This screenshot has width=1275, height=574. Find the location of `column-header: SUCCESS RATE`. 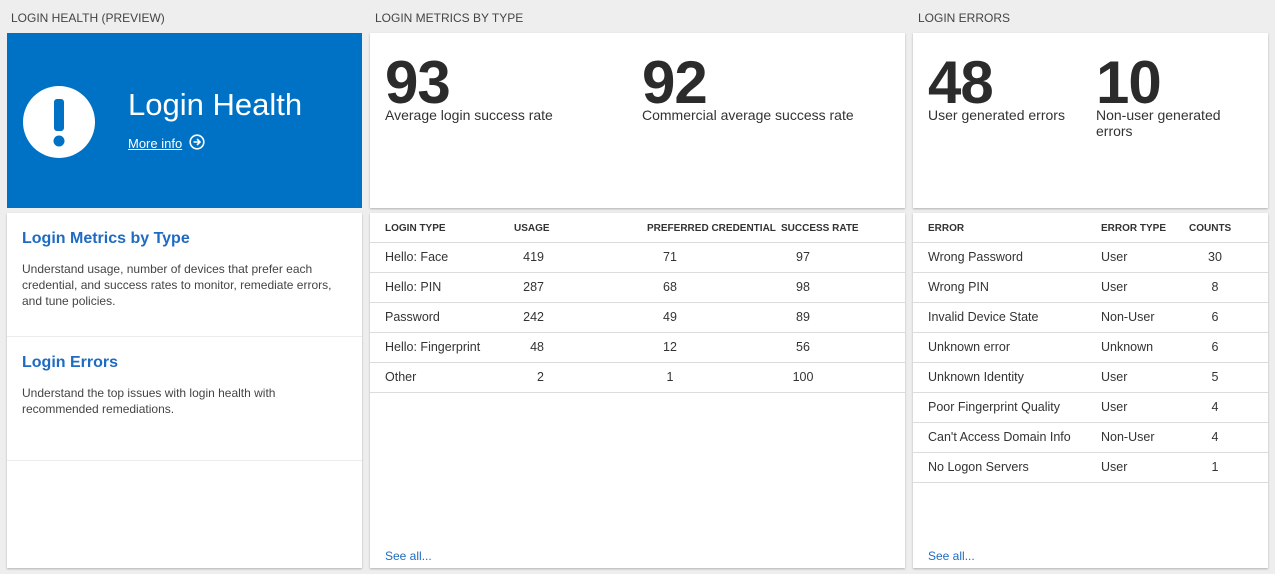

column-header: SUCCESS RATE is located at coordinates (820, 228).